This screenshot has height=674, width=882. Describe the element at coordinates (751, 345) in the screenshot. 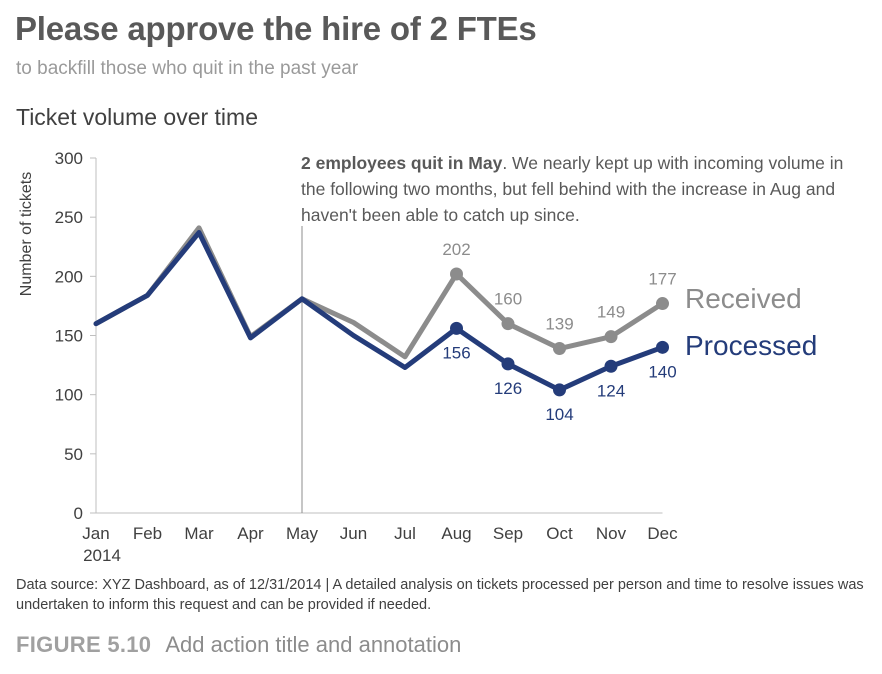

I see `series-label-processed: Processed` at that location.